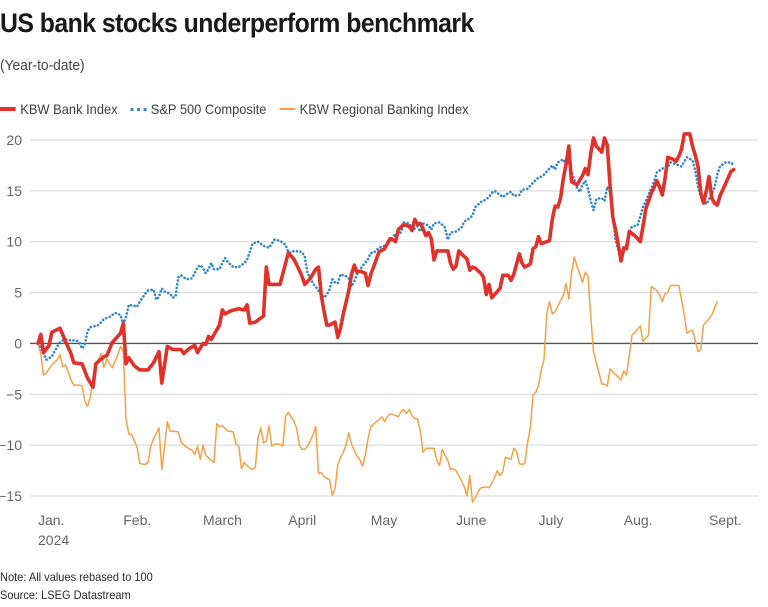 This screenshot has height=607, width=768. What do you see at coordinates (69, 109) in the screenshot?
I see `legend-label-kbw-bank: KBW Bank Index` at bounding box center [69, 109].